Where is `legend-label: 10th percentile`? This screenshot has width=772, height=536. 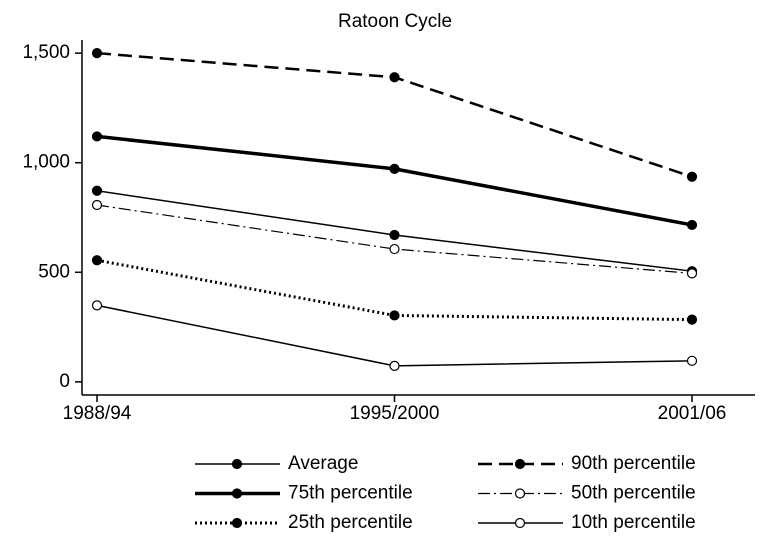
legend-label: 10th percentile is located at coordinates (633, 522).